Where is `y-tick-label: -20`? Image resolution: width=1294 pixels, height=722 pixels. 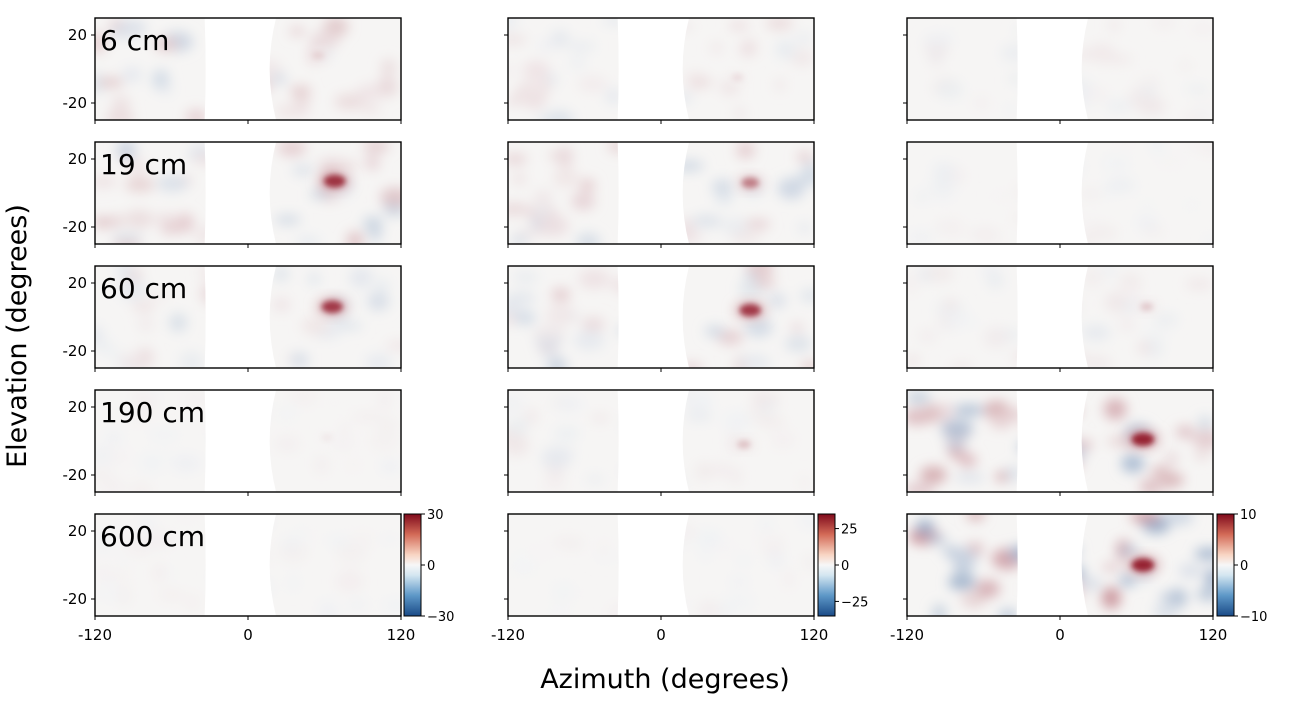 y-tick-label: -20 is located at coordinates (75, 599).